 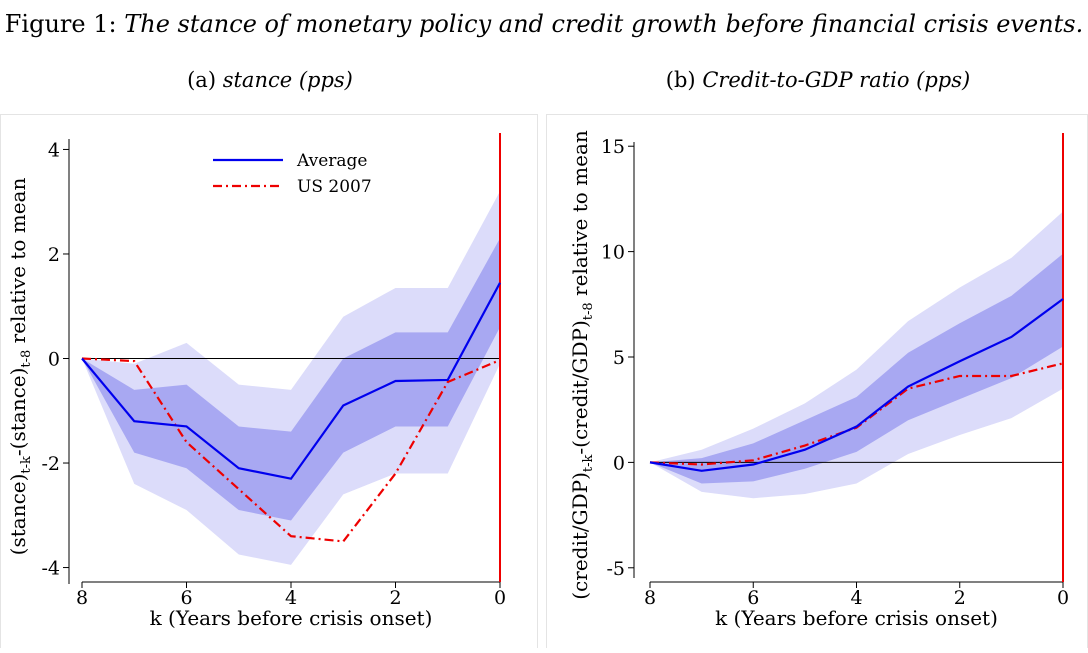 I want to click on panel-a-label: (a), so click(x=202, y=80).